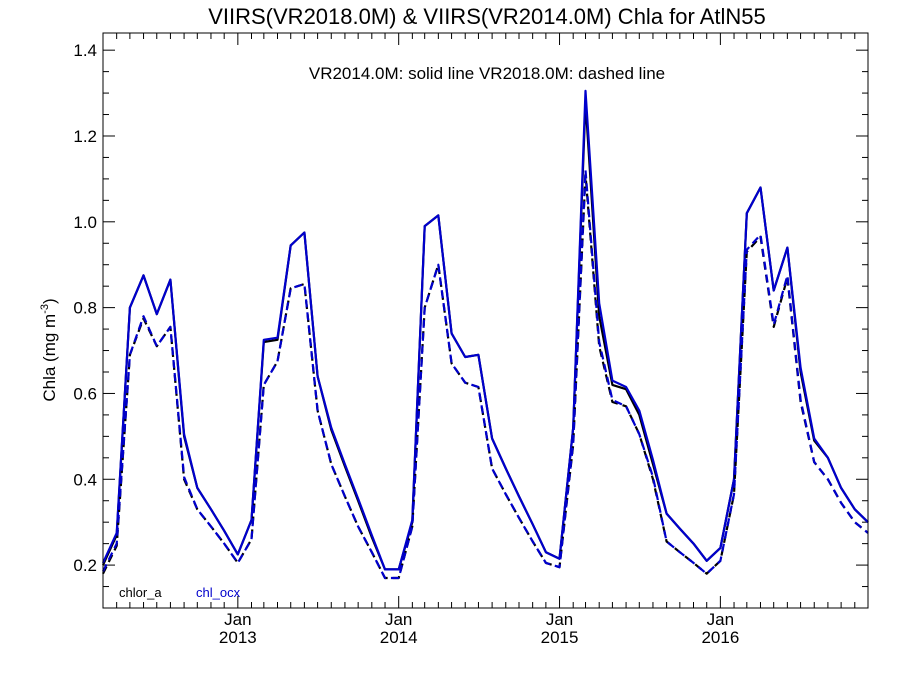 This screenshot has width=900, height=675. I want to click on y-axis-label: Chla (mg m-3), so click(49, 349).